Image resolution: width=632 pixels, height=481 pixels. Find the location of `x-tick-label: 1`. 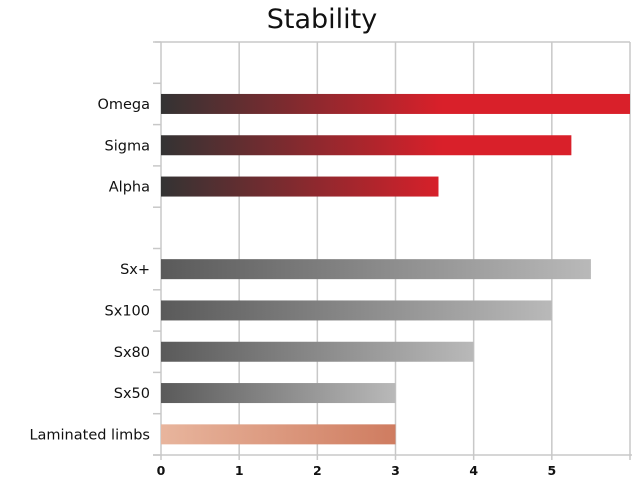

x-tick-label: 1 is located at coordinates (239, 470).